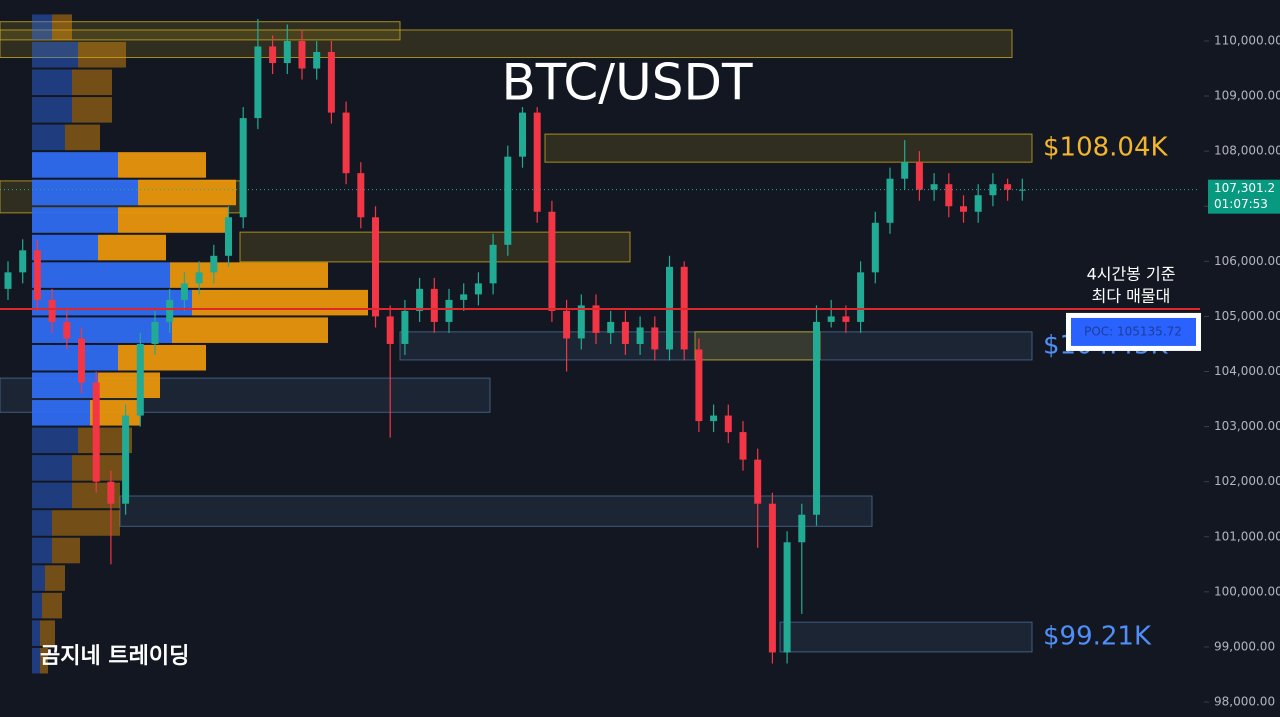 This screenshot has height=717, width=1280. I want to click on zone-label: $99.21K, so click(1097, 637).